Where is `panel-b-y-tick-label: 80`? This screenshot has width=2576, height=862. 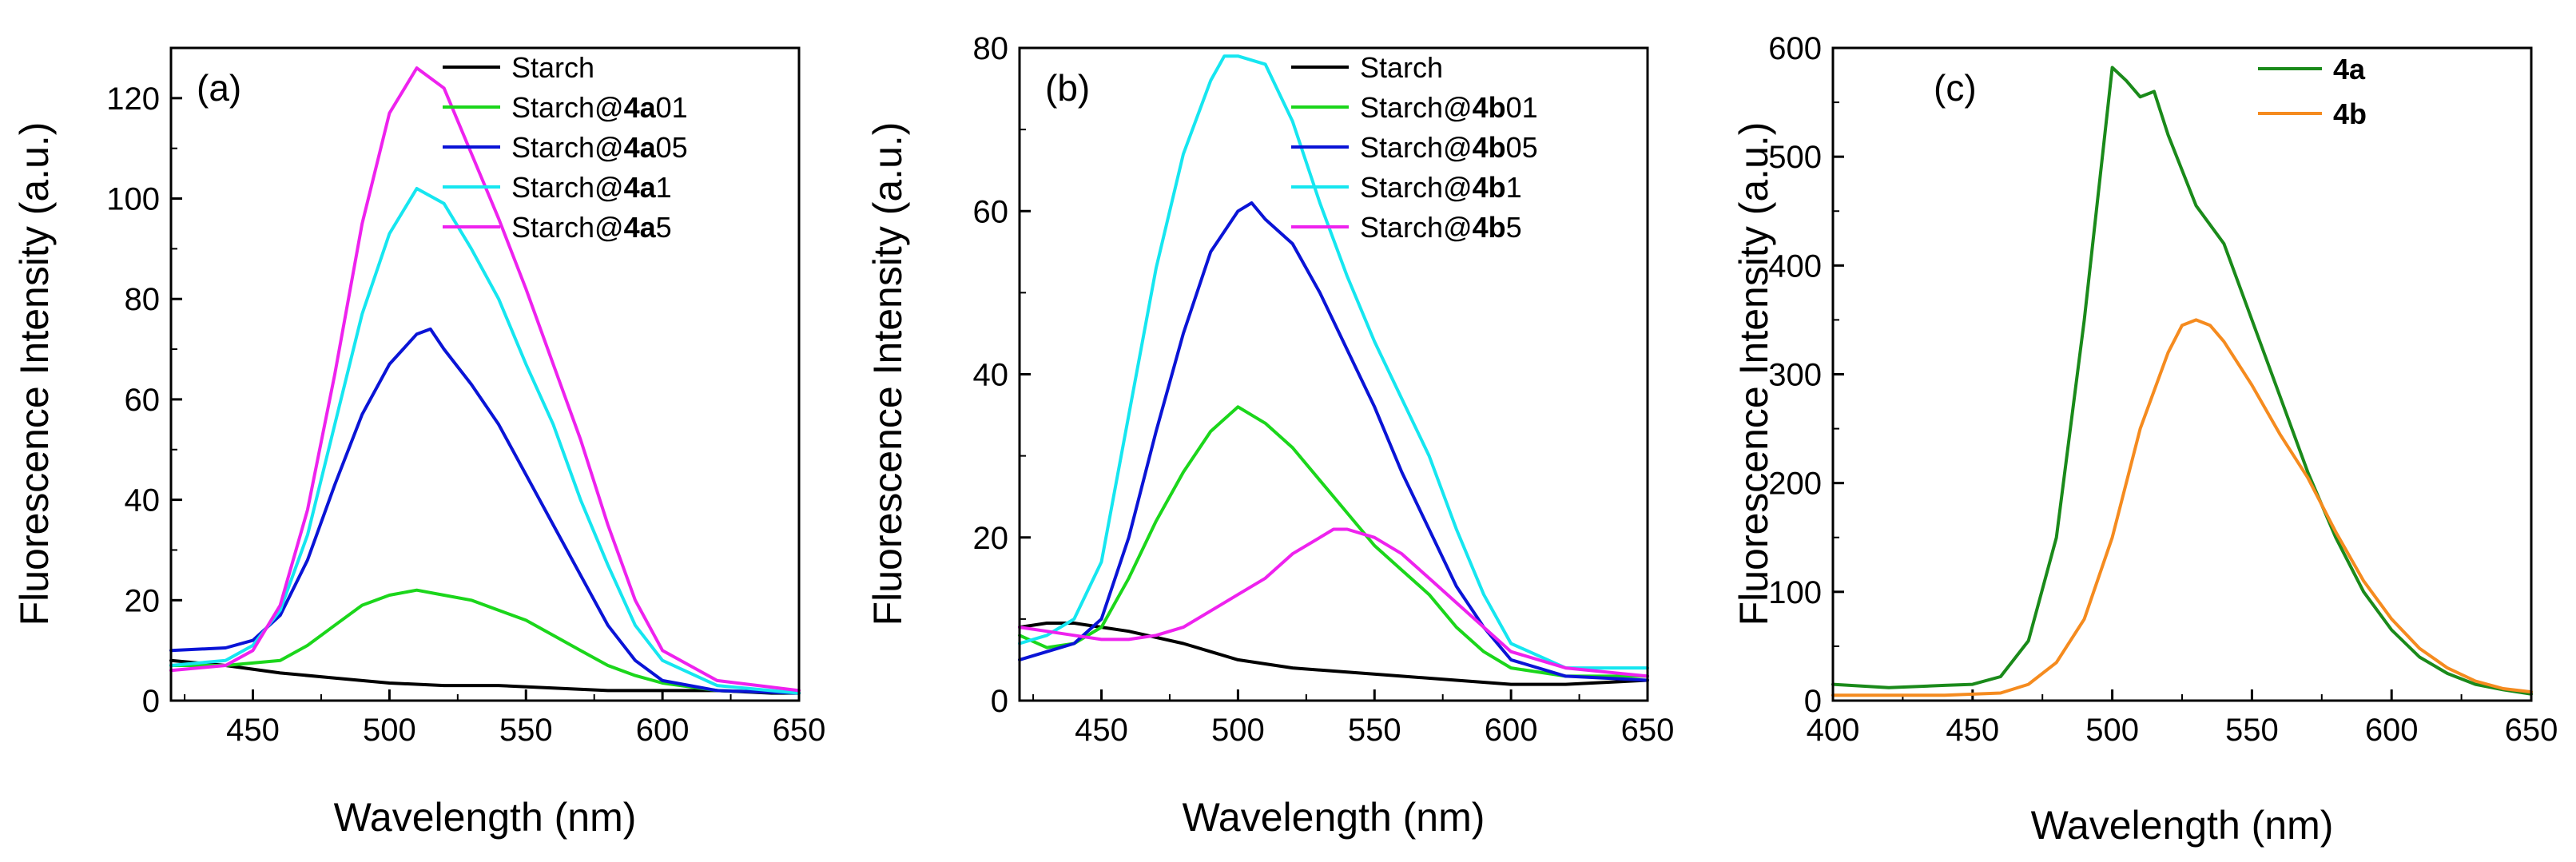 panel-b-y-tick-label: 80 is located at coordinates (991, 49).